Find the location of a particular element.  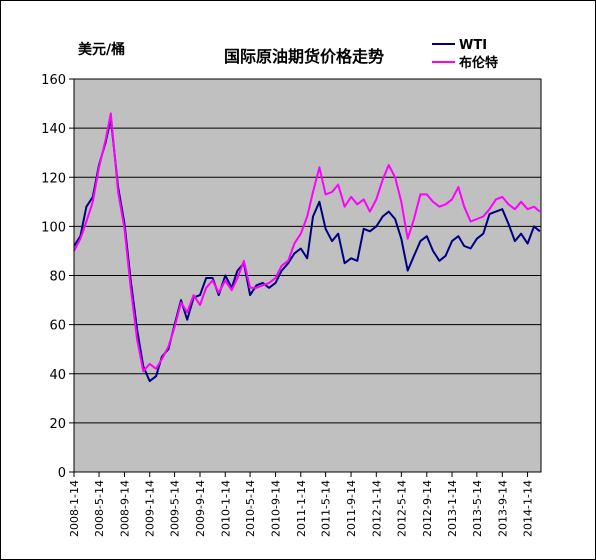

x-tick-label: 2009-1-14 is located at coordinates (150, 508).